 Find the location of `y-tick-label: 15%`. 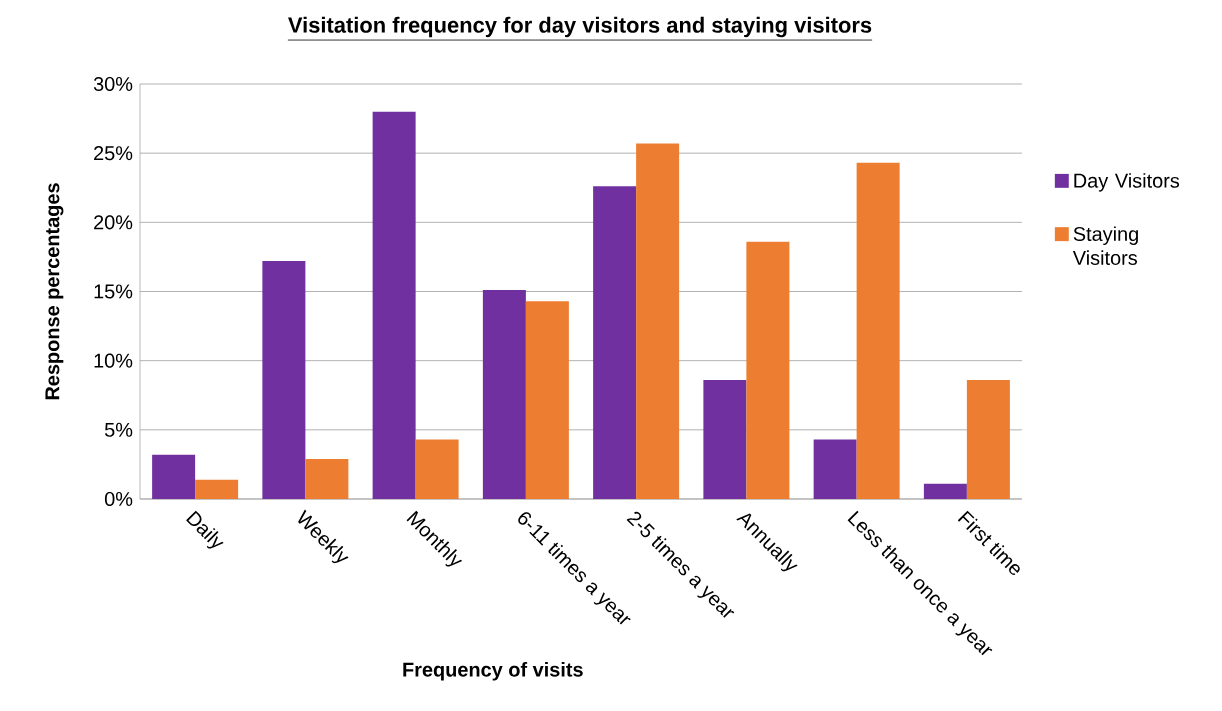

y-tick-label: 15% is located at coordinates (113, 291).